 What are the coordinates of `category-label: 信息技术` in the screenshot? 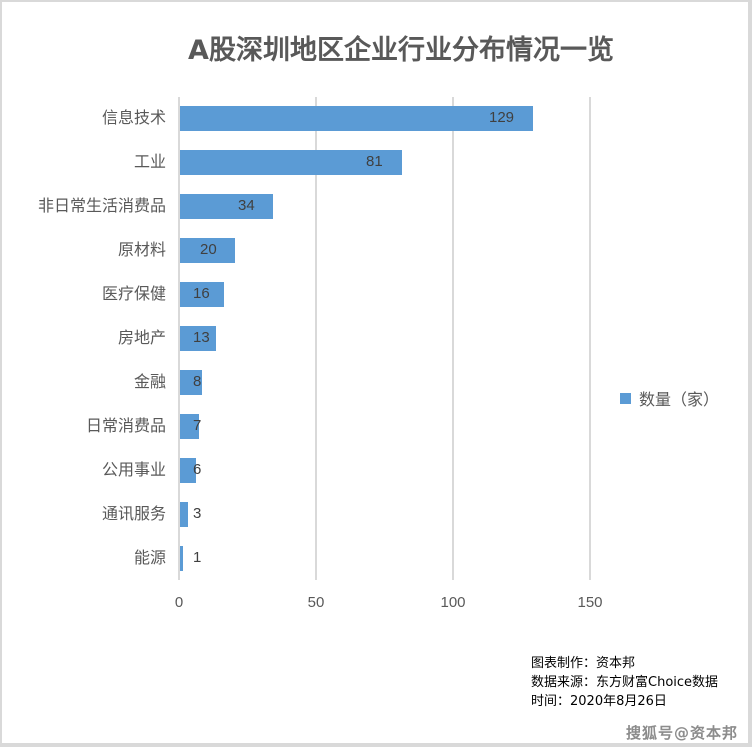 It's located at (133, 117).